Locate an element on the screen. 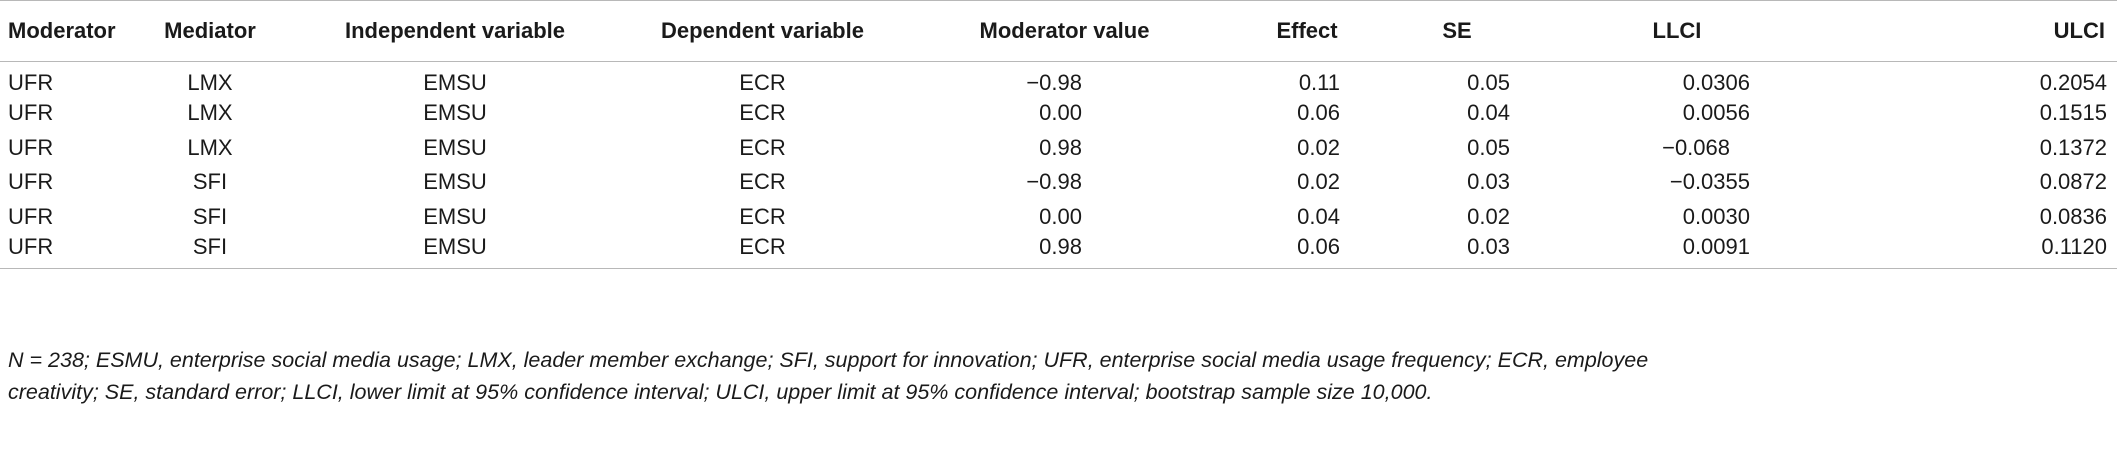  cell-ulci: 0.0836 is located at coordinates (2073, 216).